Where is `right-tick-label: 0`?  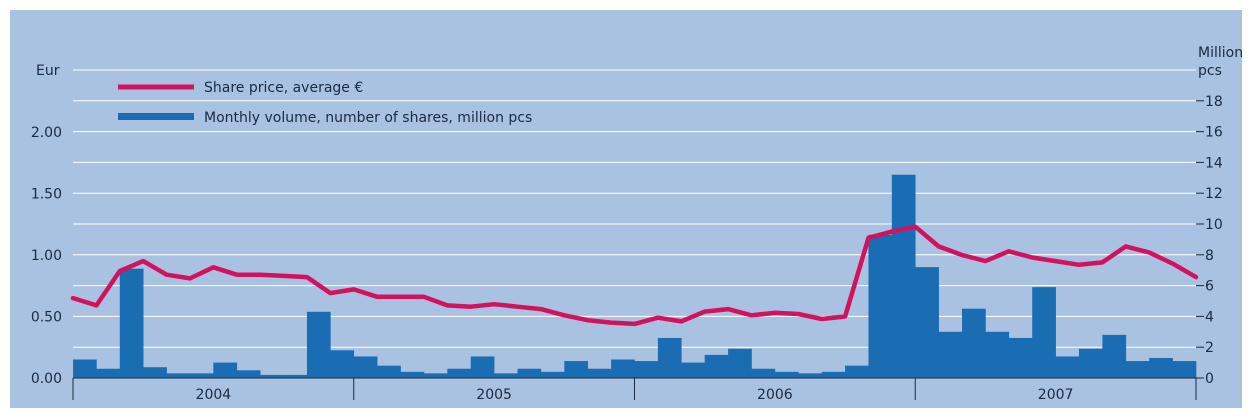 right-tick-label: 0 is located at coordinates (1209, 379).